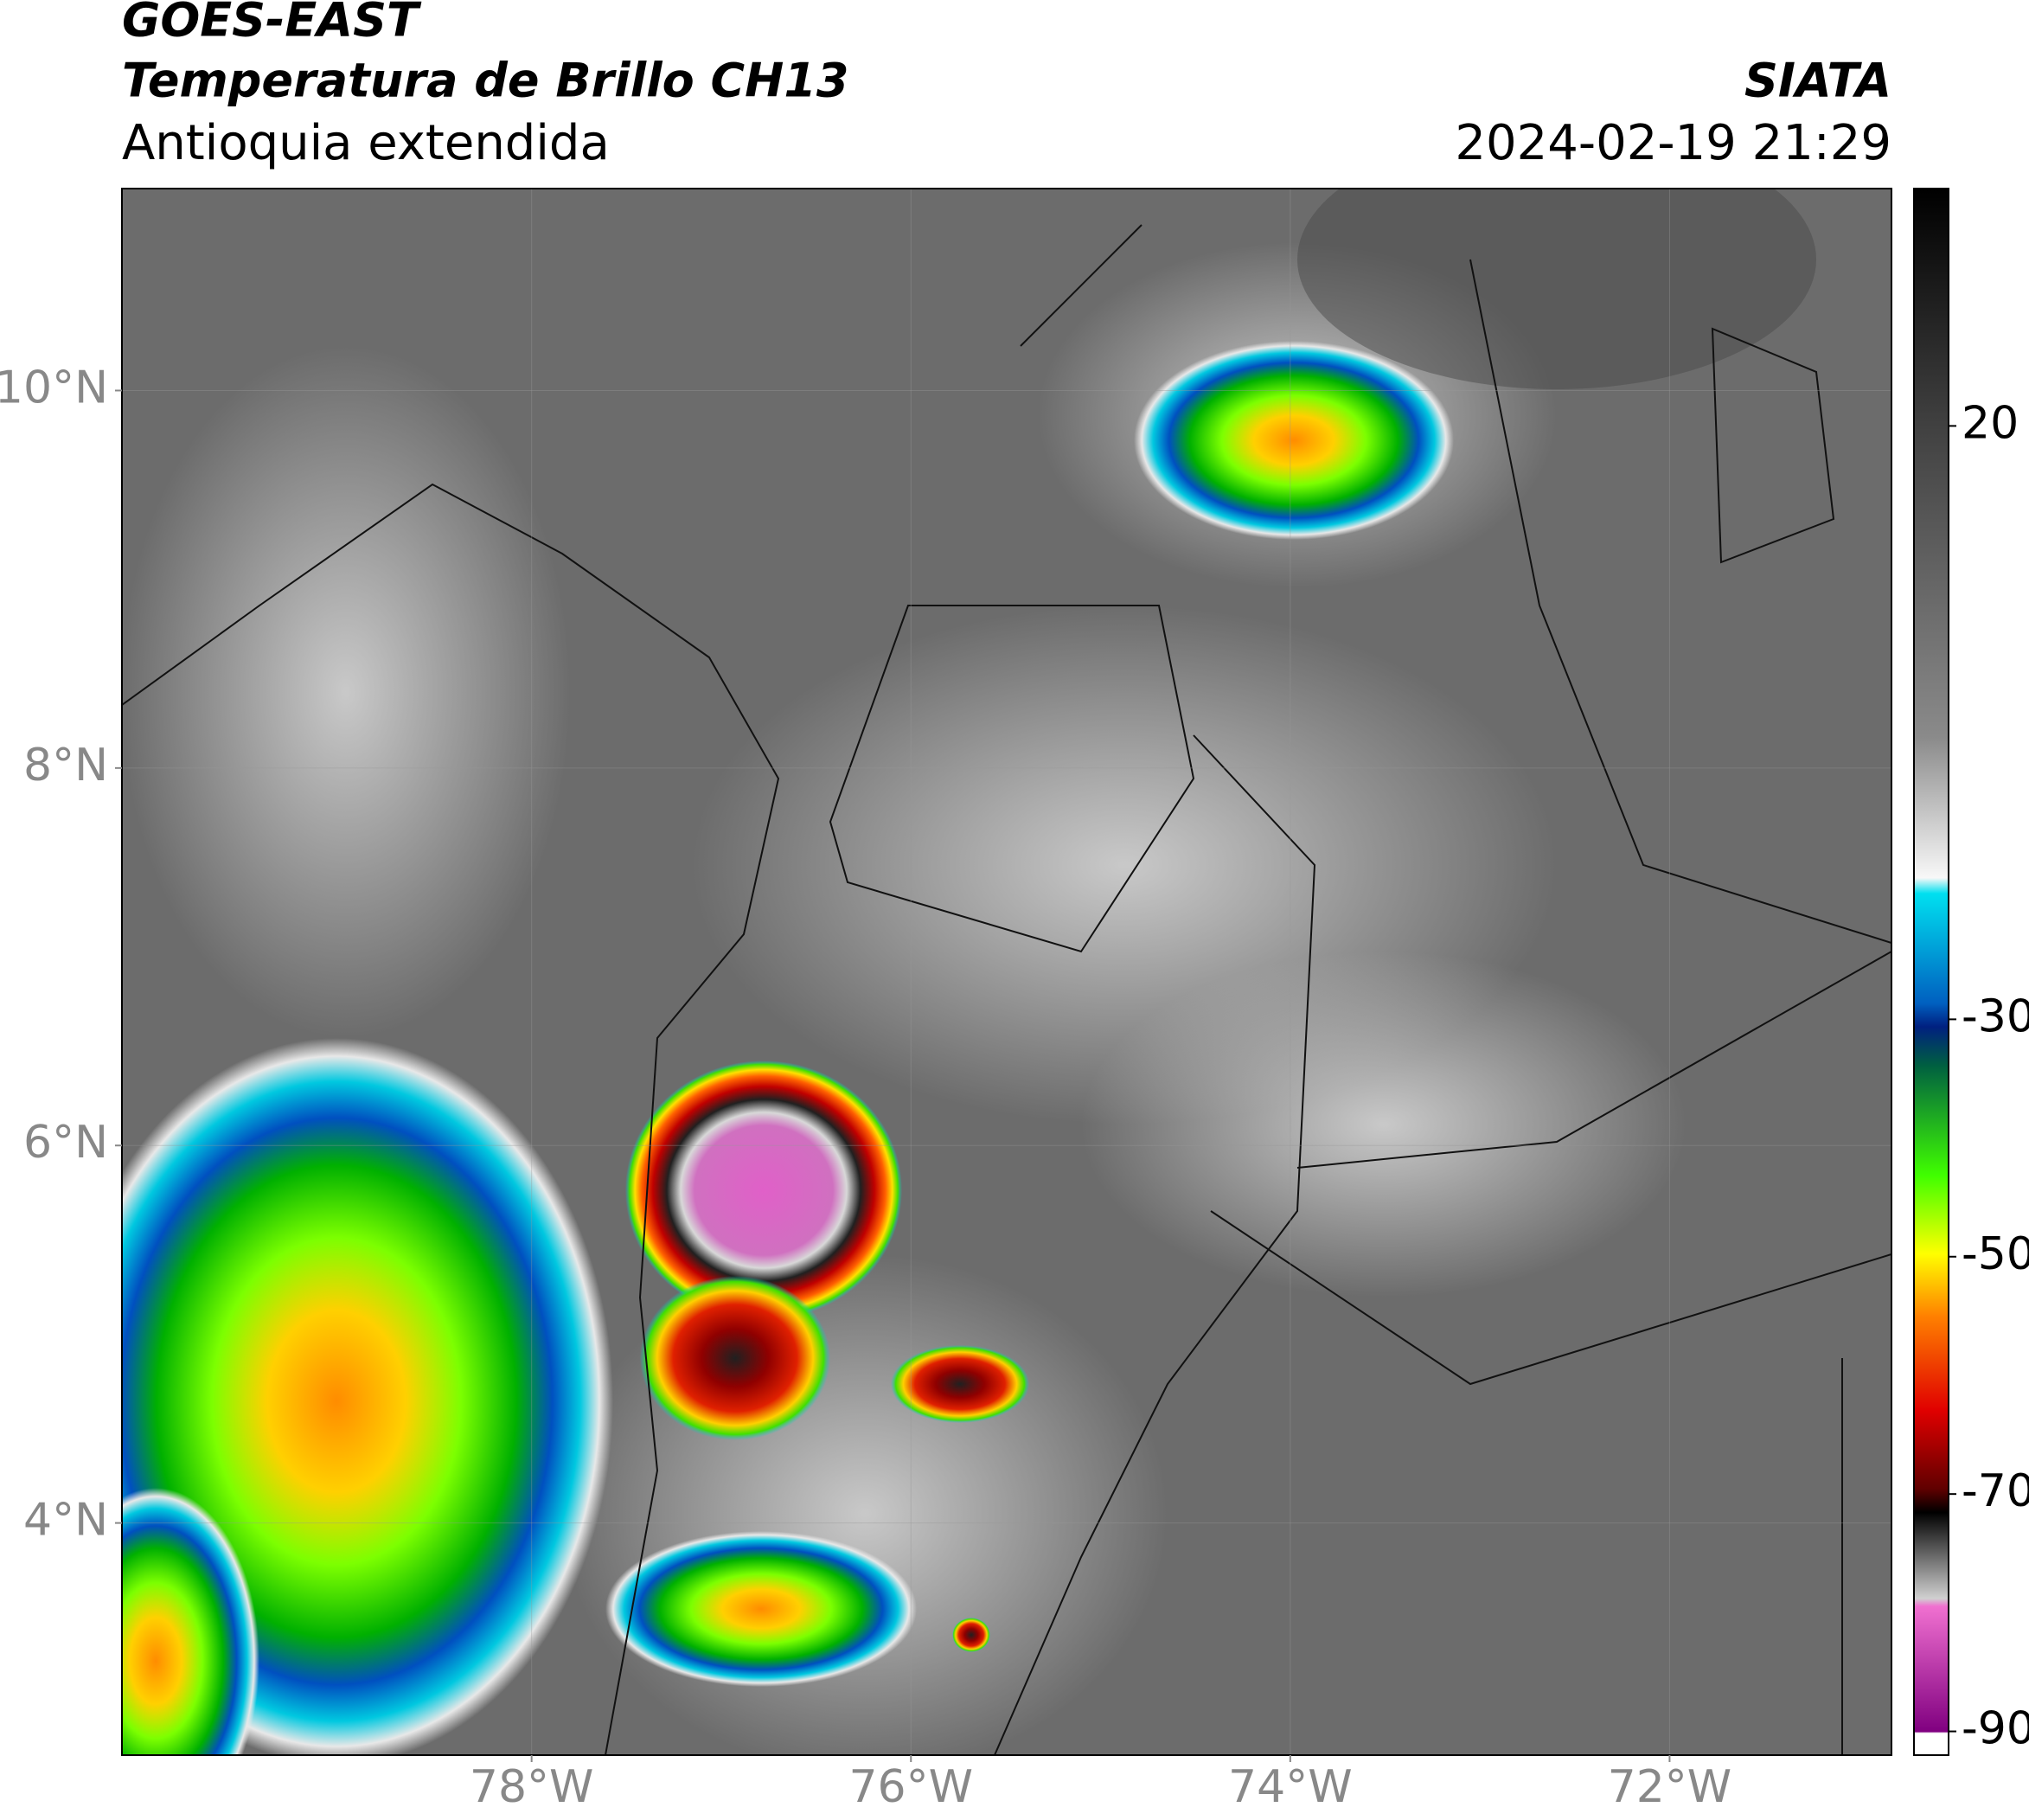 This screenshot has width=2029, height=1820. I want to click on subtitle: Temperatura de Brillo CH13, so click(485, 81).